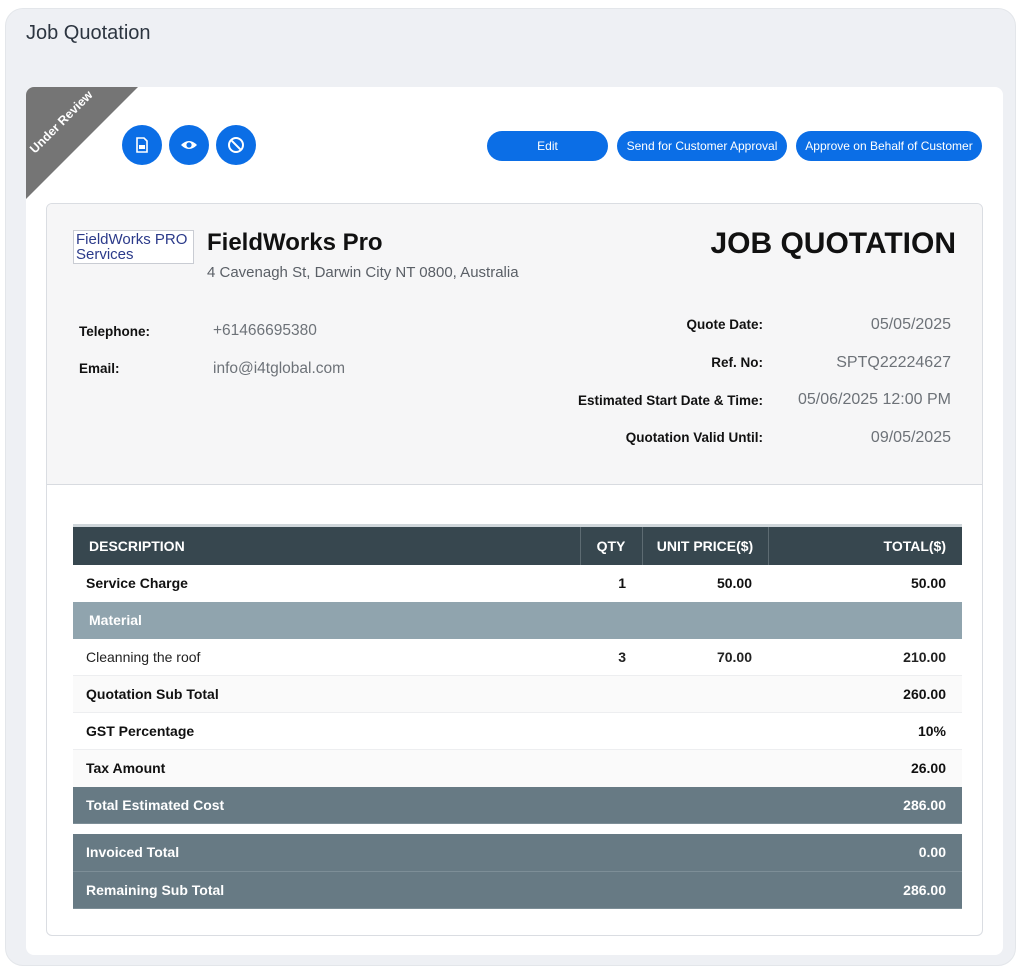  I want to click on total-estimated-value: 286.00, so click(865, 805).